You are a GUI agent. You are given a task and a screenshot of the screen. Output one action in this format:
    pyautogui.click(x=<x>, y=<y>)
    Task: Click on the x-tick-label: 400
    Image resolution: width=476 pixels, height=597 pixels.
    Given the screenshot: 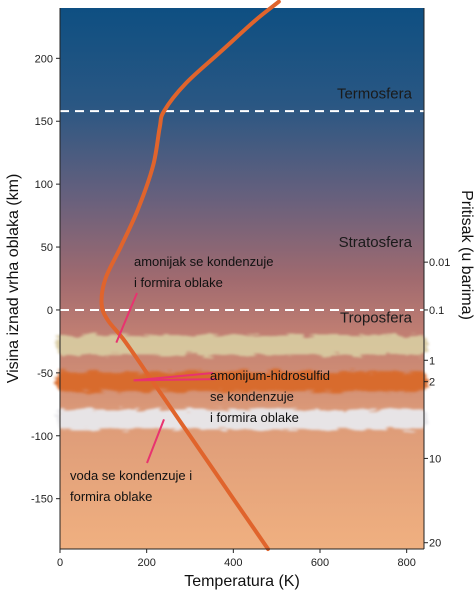 What is the action you would take?
    pyautogui.click(x=233, y=563)
    